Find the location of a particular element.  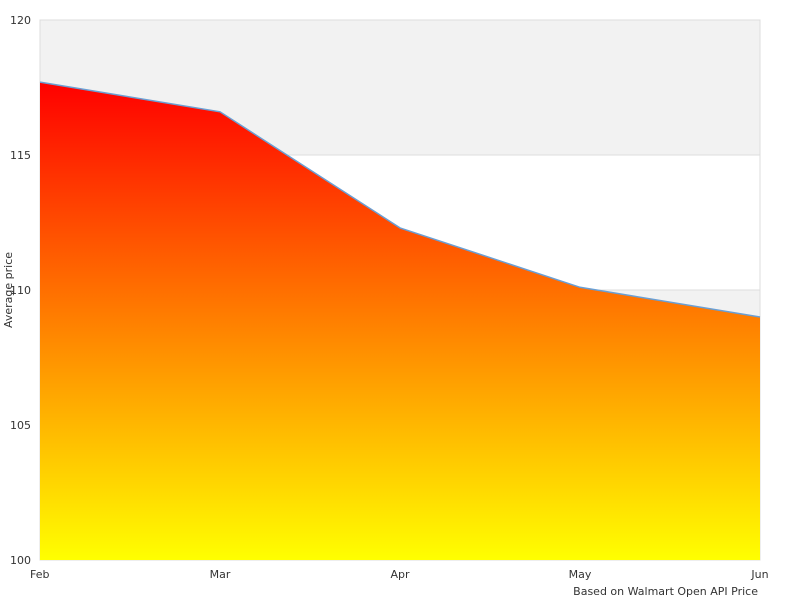

x-axis-ticks: Feb Mar Apr May Jun is located at coordinates (399, 574).